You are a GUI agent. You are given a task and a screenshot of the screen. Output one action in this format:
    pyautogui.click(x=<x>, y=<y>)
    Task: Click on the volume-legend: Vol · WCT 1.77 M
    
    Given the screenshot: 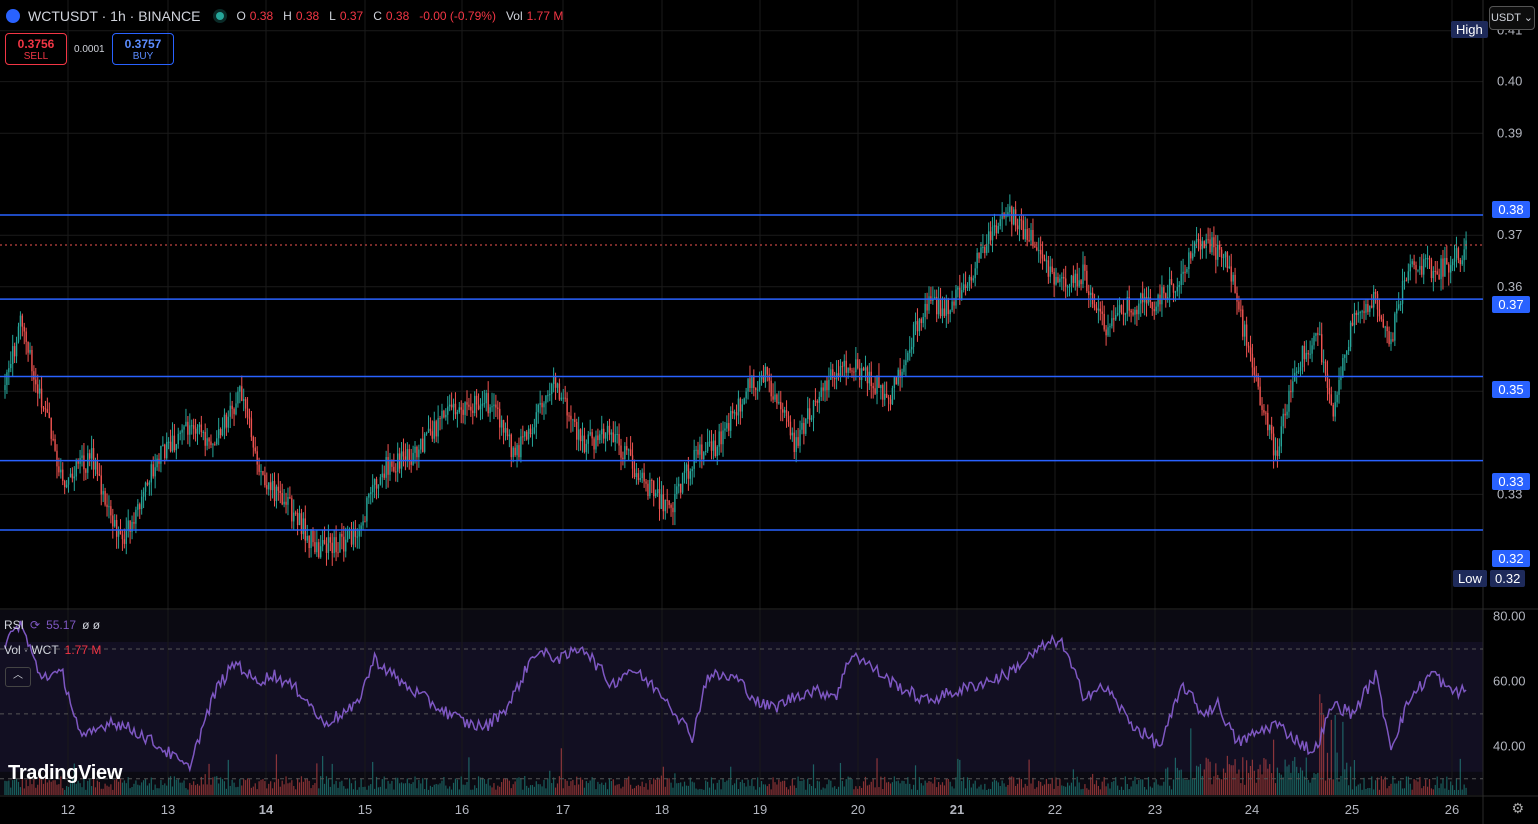 What is the action you would take?
    pyautogui.click(x=52, y=650)
    